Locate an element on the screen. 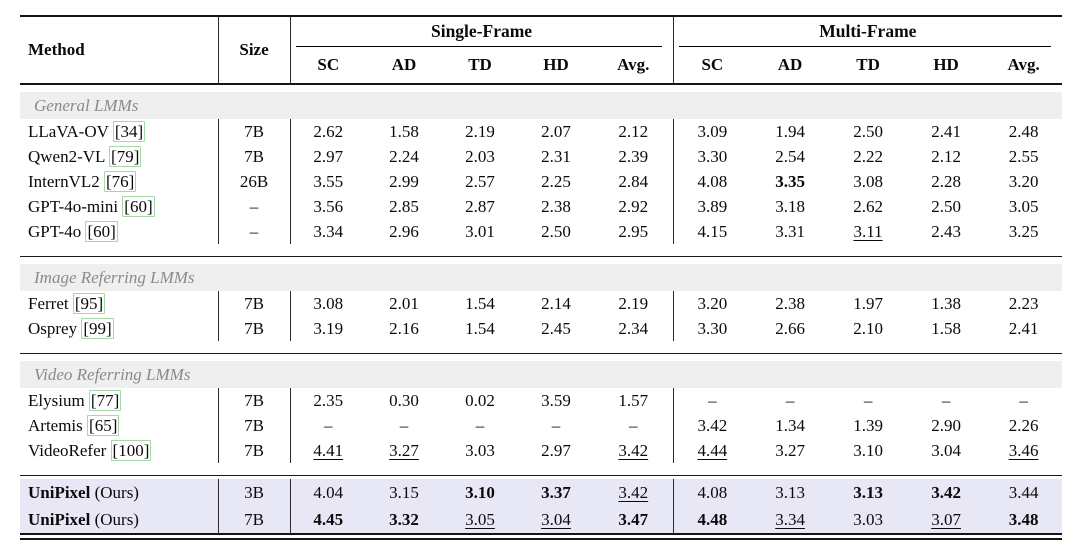  col-header-mf-avg: Avg. is located at coordinates (1024, 66).